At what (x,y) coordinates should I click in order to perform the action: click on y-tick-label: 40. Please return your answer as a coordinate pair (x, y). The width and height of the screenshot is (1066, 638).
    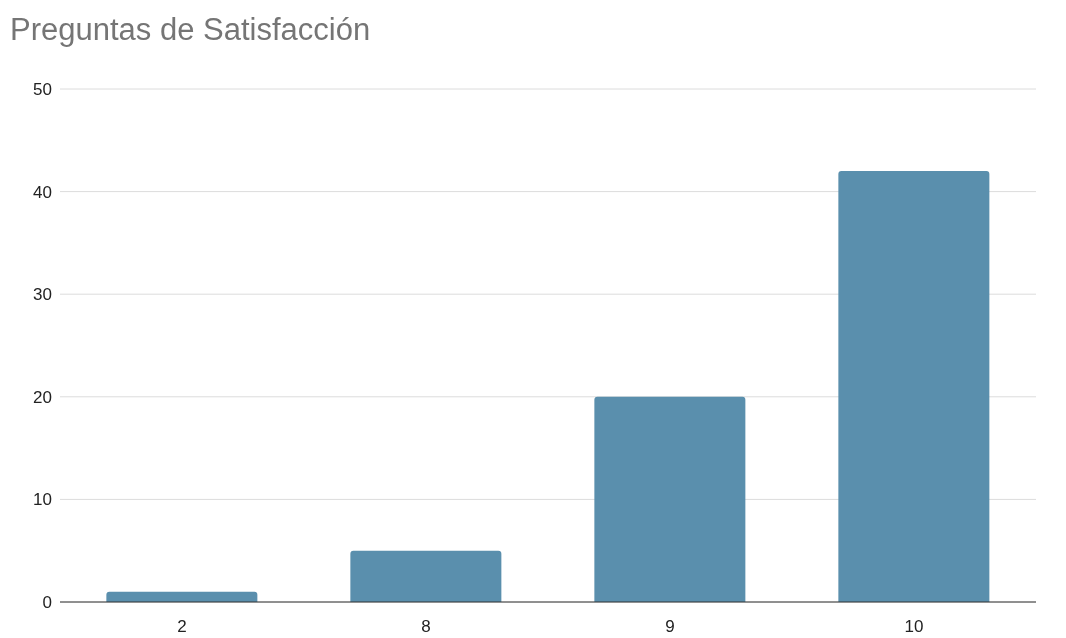
    Looking at the image, I should click on (42, 192).